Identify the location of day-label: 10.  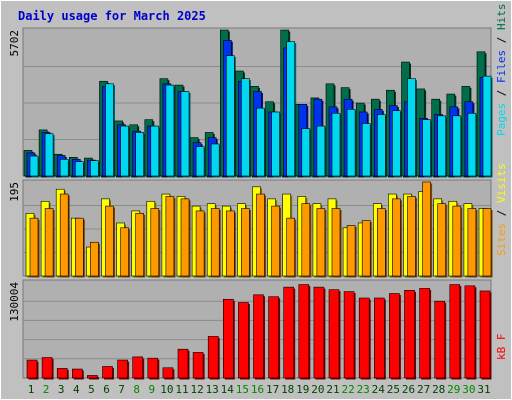
(166, 389).